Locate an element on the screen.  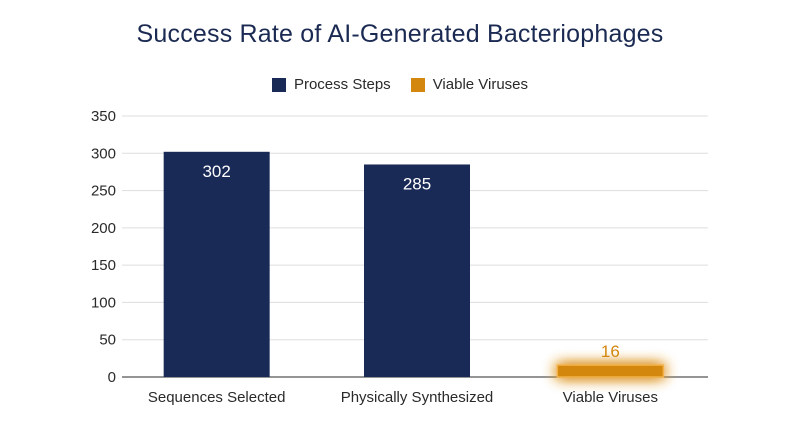
legend-label-viable-viruses: Viable Viruses is located at coordinates (480, 84).